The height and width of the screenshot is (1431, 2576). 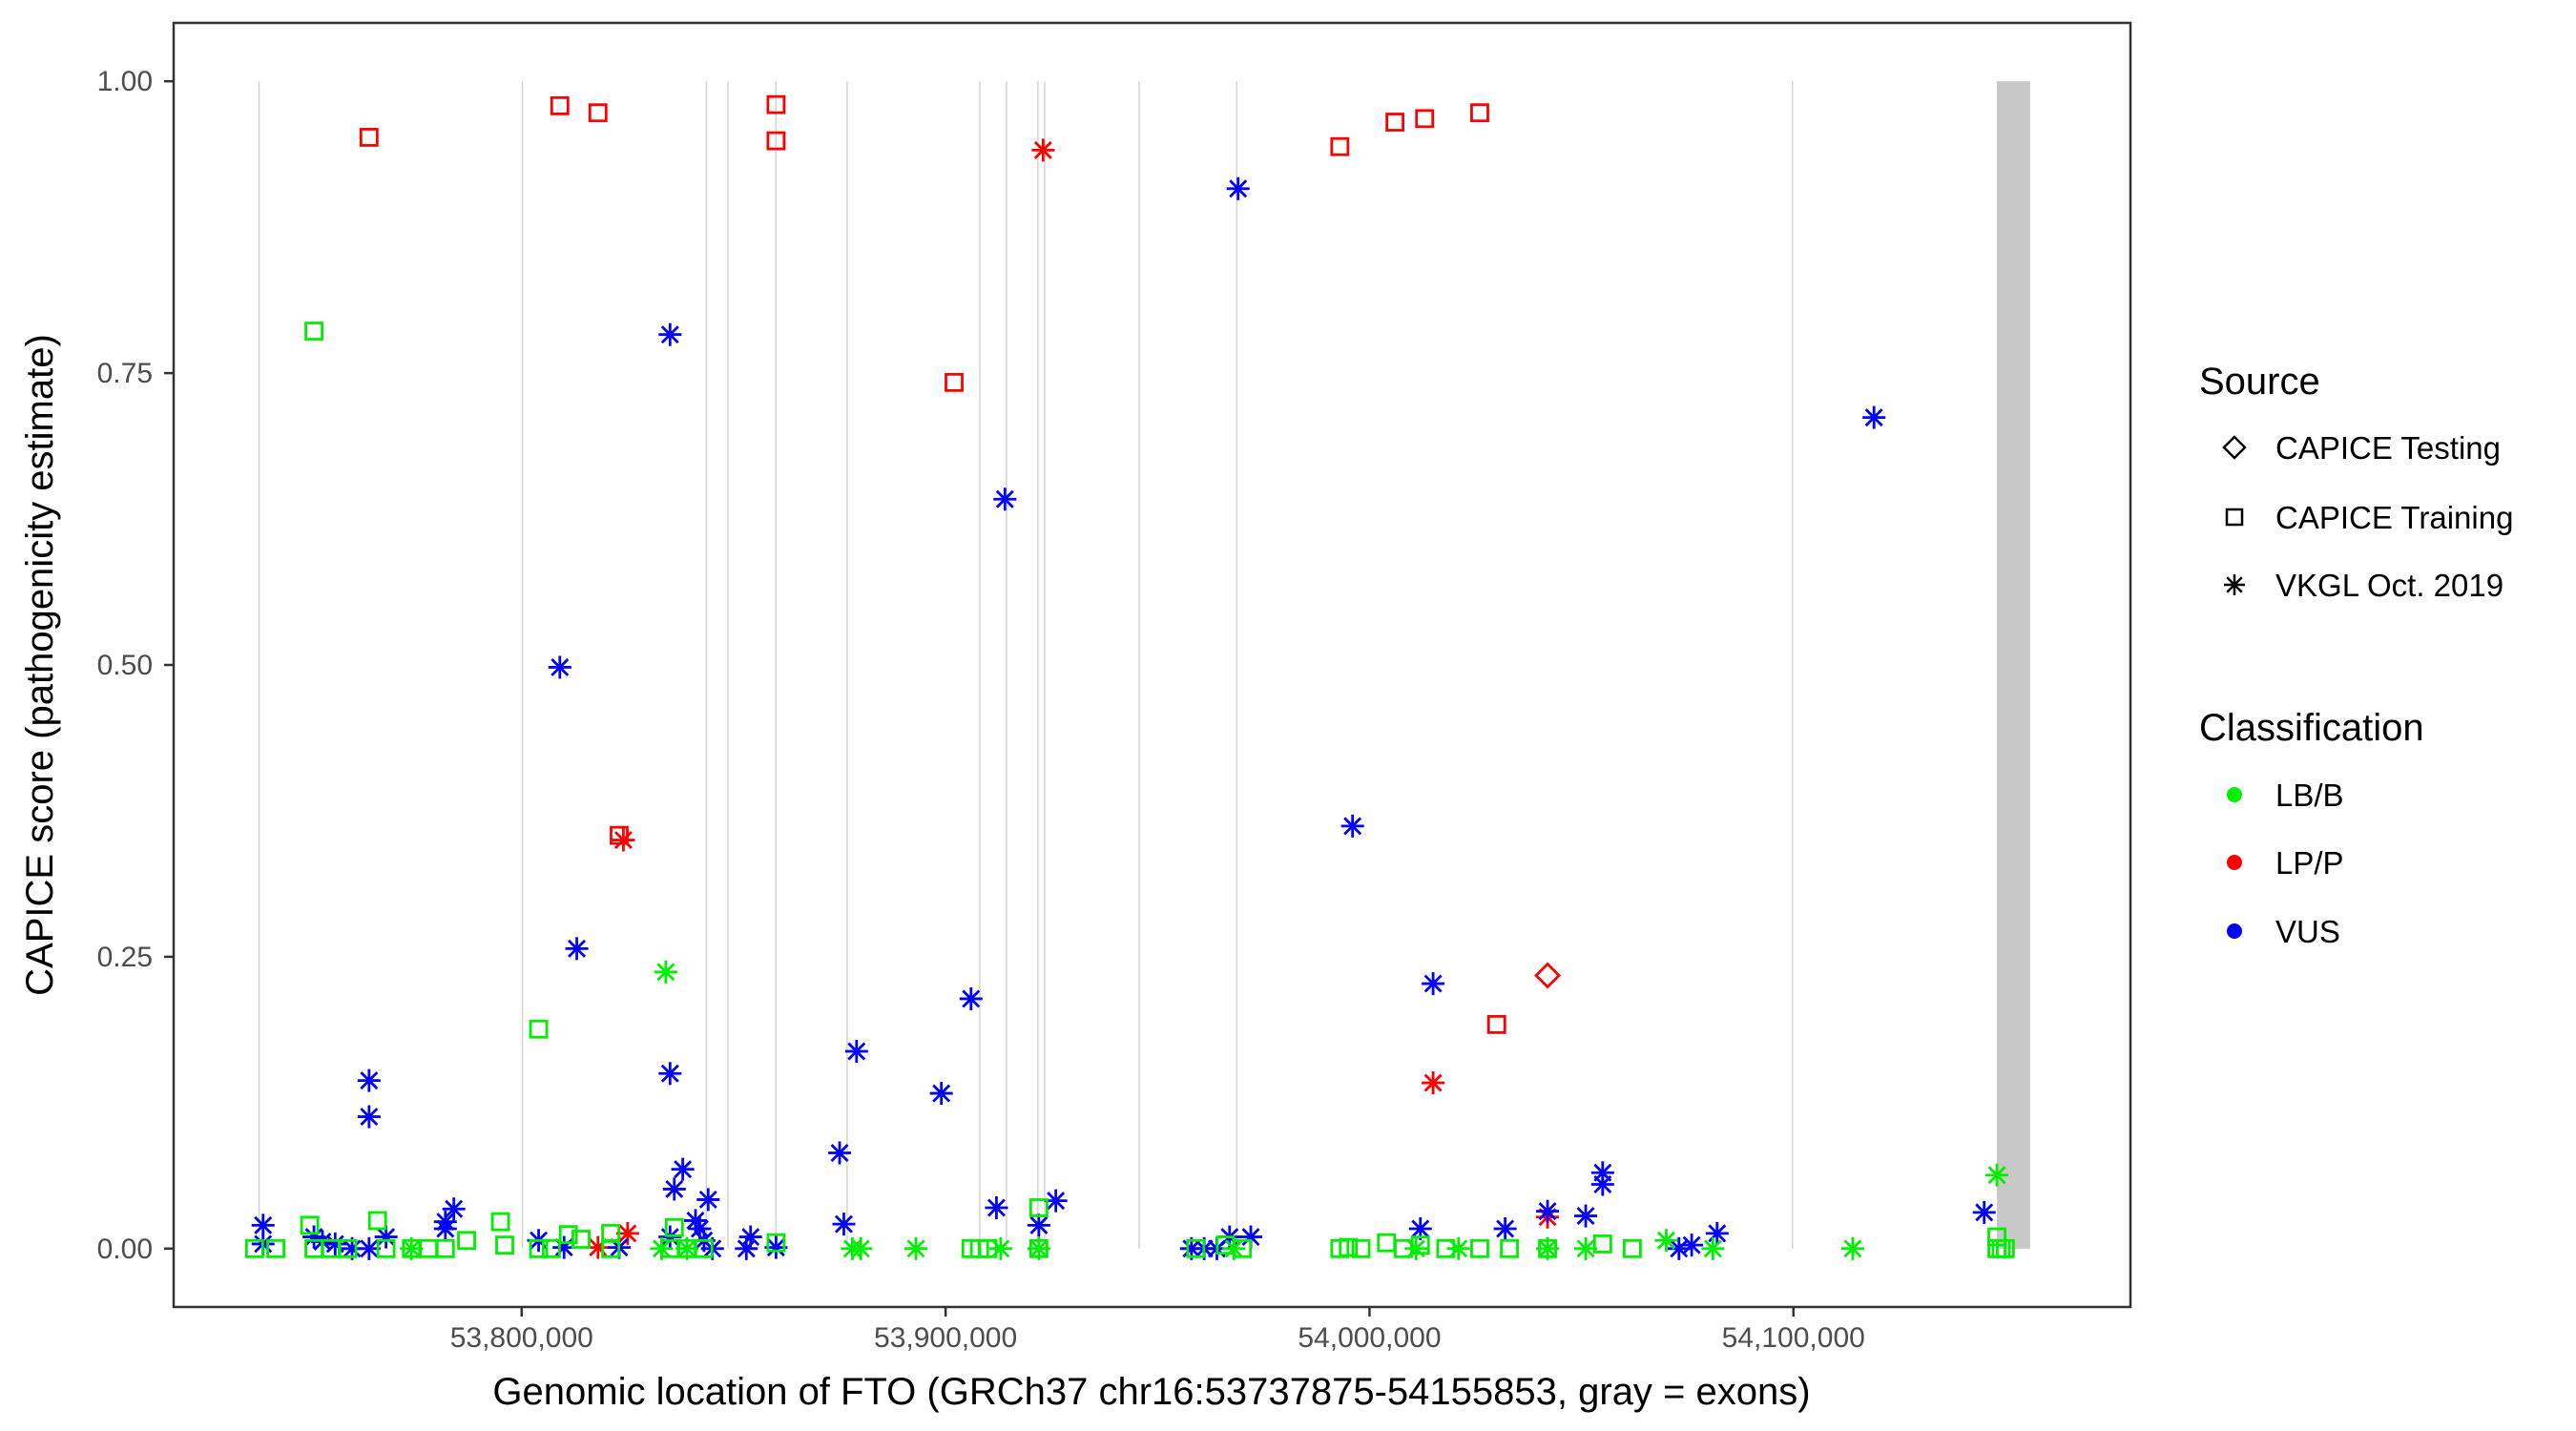 I want to click on y-axis: 0.00 0.25 0.50 0.75 1.00, so click(x=135, y=665).